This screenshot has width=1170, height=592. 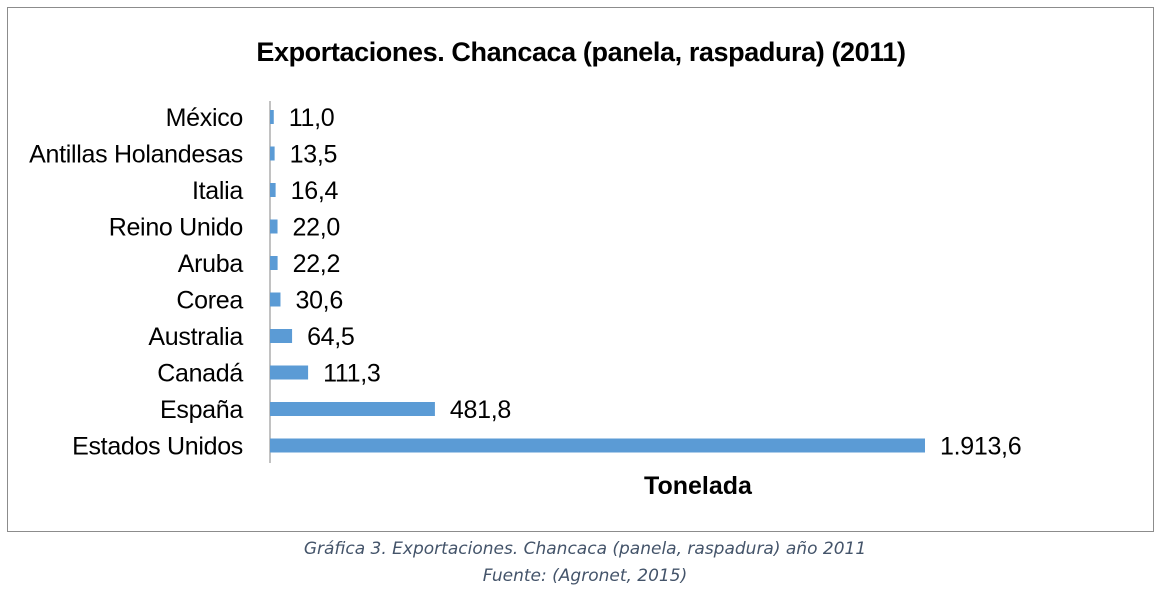 I want to click on x-axis-label: Tonelada, so click(x=698, y=486).